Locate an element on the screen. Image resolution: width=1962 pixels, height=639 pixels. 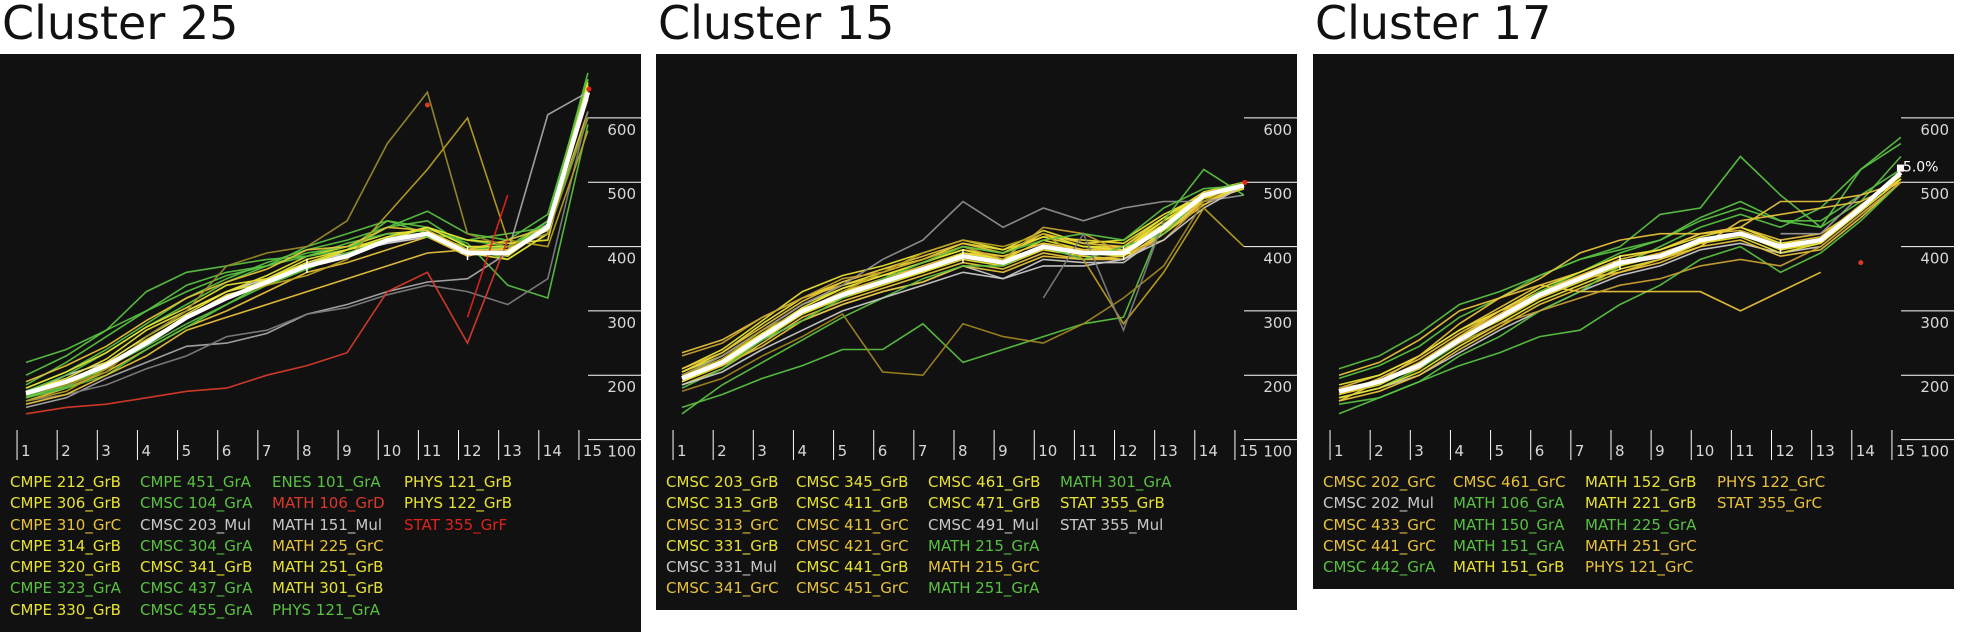
legend-entry: MATH 150_GrA is located at coordinates (1509, 524).